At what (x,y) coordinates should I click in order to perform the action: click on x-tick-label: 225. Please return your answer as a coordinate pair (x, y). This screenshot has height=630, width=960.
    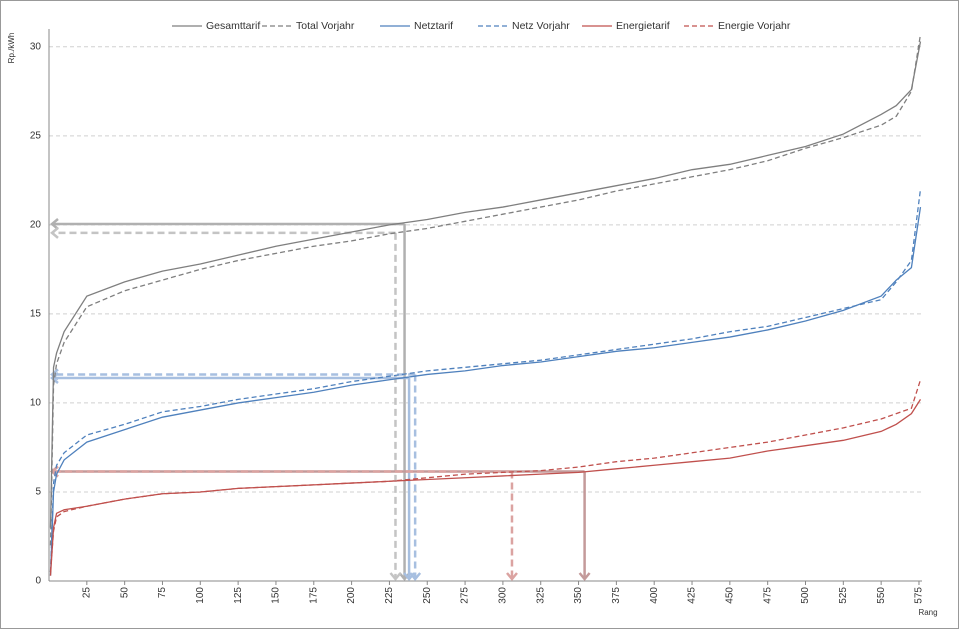
    Looking at the image, I should click on (389, 595).